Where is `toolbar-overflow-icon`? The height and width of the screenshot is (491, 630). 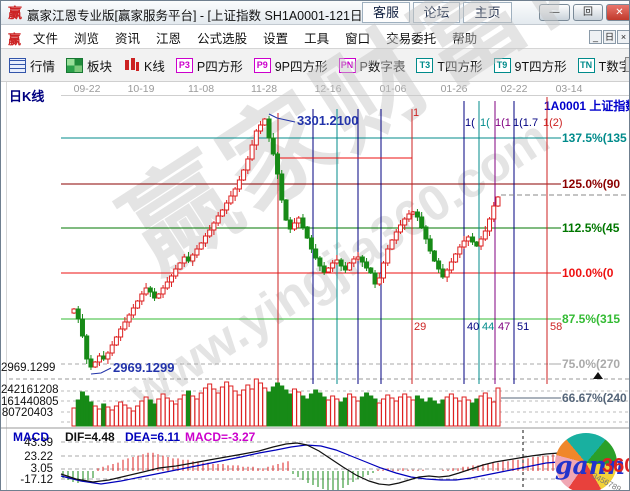 toolbar-overflow-icon is located at coordinates (627, 64).